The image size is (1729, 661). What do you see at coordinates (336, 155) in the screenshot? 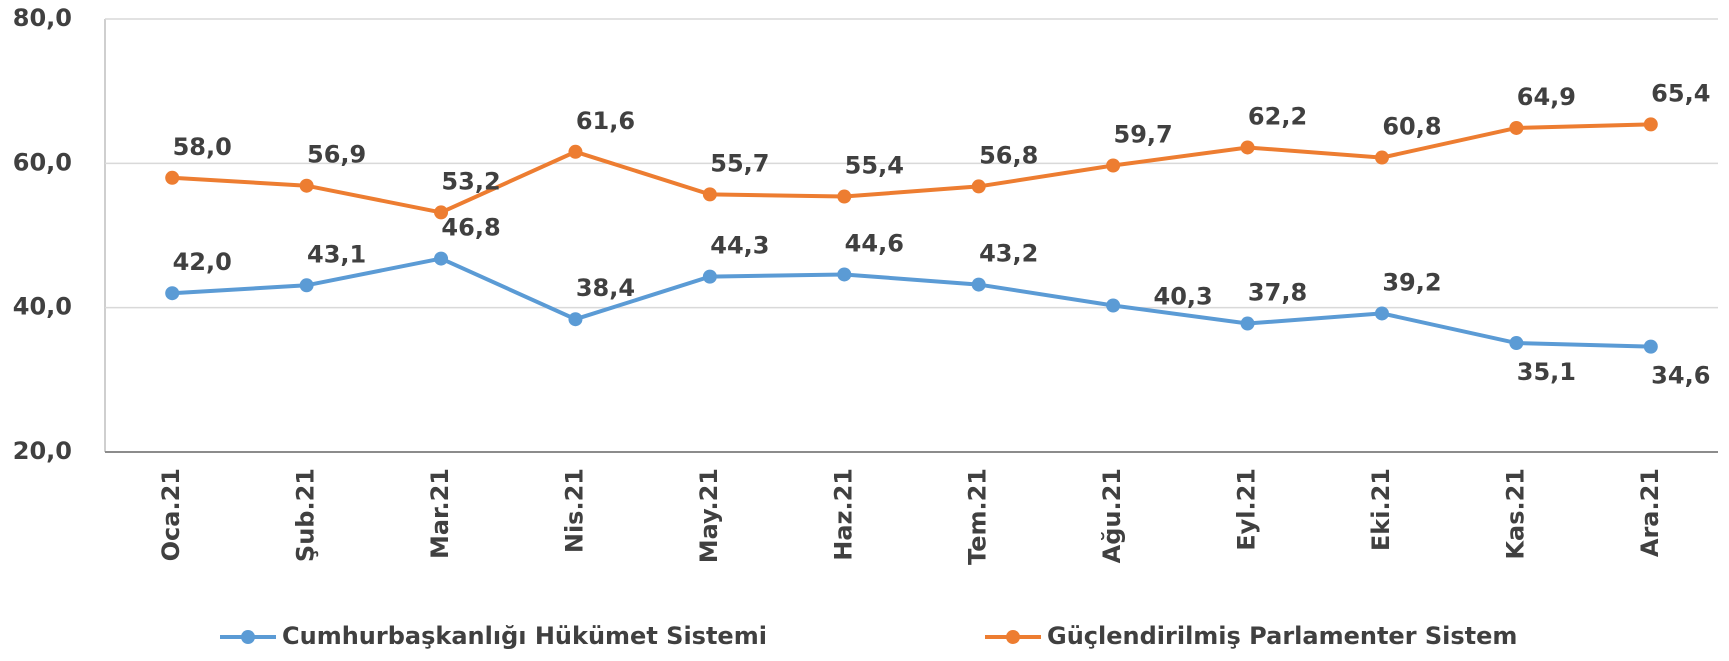
I see `data-label: 56,9` at bounding box center [336, 155].